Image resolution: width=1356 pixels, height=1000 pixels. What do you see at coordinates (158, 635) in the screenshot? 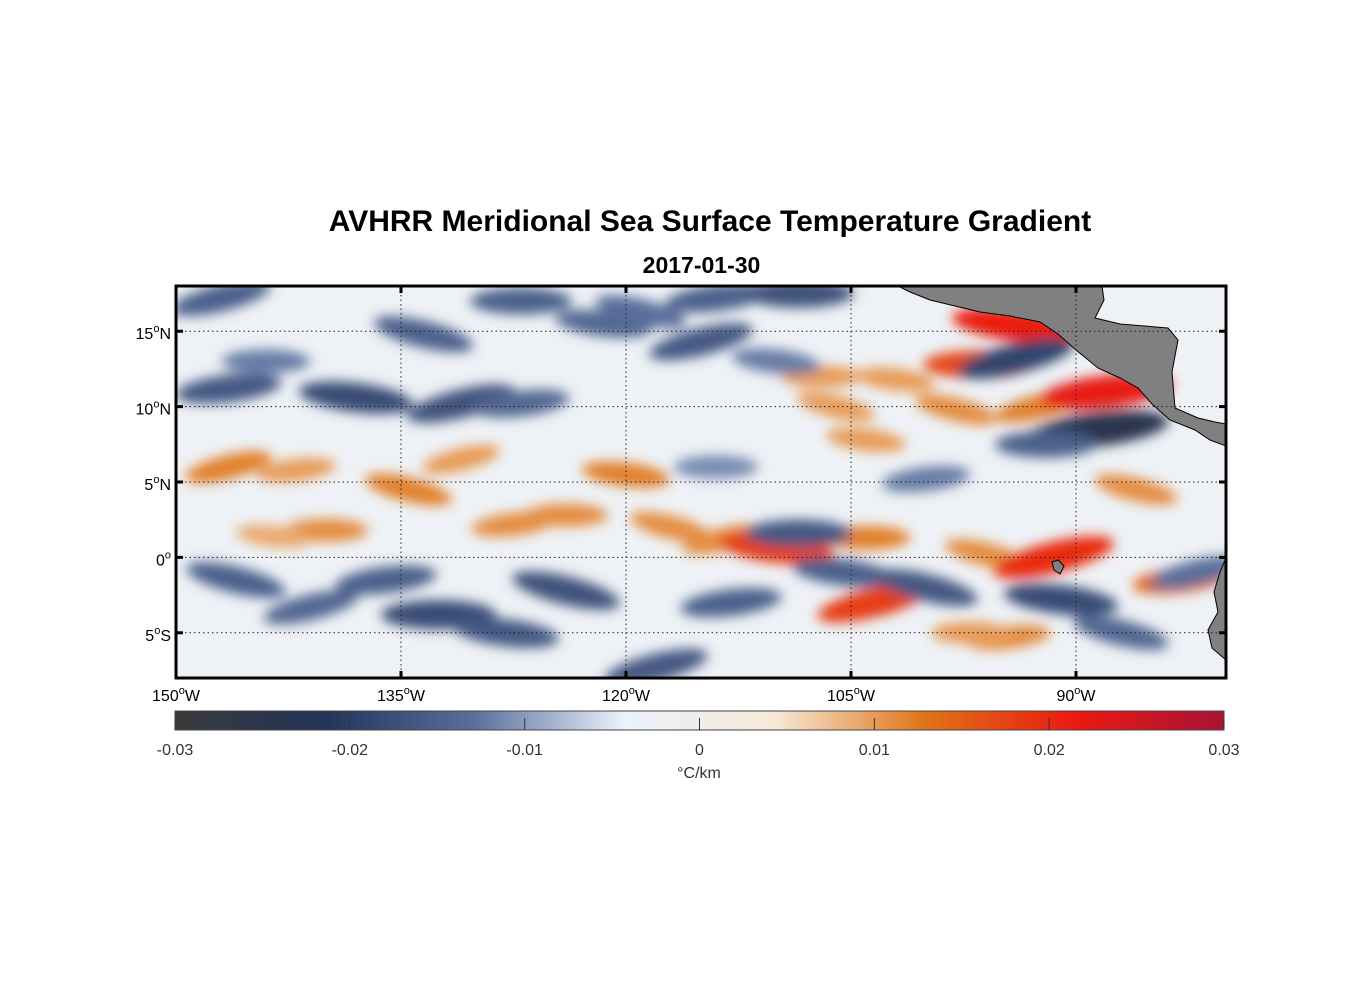
I see `lat-tick-label: 5oS` at bounding box center [158, 635].